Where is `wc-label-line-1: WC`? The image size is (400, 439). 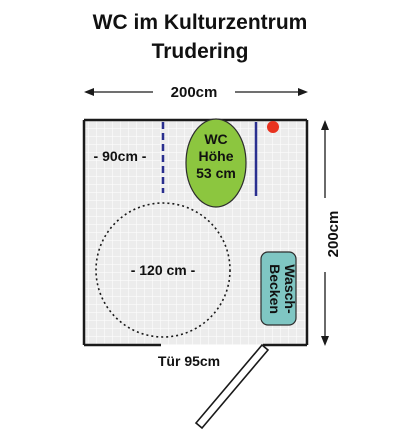
wc-label-line-1: WC is located at coordinates (215, 139).